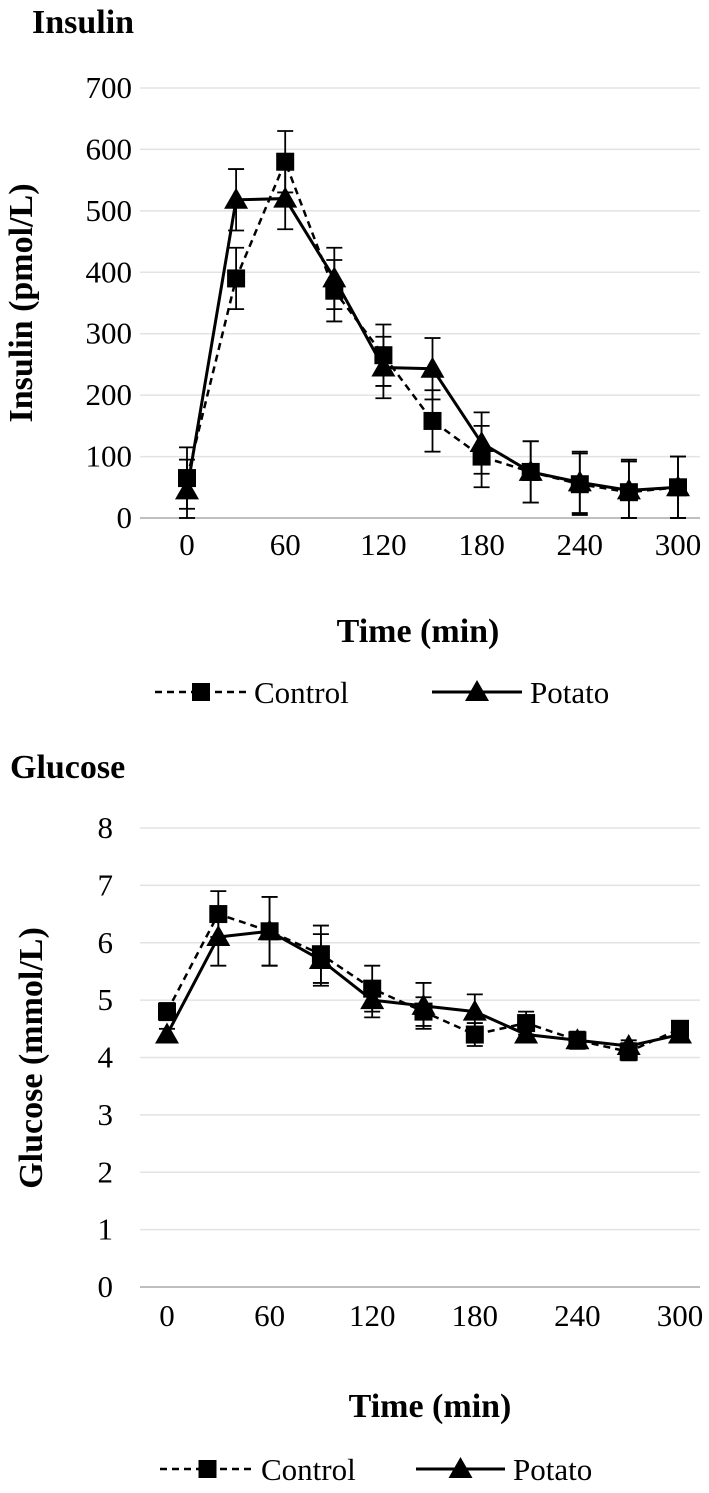  What do you see at coordinates (125, 517) in the screenshot?
I see `insulin-y-tick-label: 0` at bounding box center [125, 517].